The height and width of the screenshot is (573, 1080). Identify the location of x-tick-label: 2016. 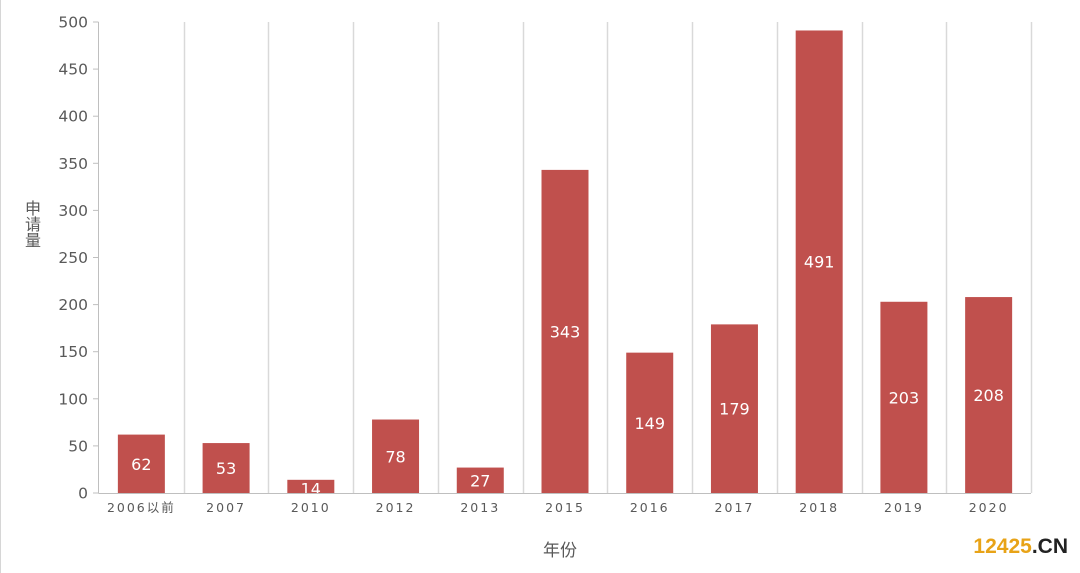
(650, 507).